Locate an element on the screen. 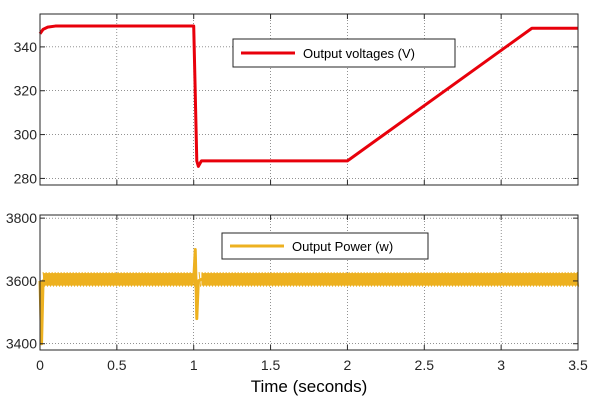  power-legend: Output Power (w) is located at coordinates (325, 246).